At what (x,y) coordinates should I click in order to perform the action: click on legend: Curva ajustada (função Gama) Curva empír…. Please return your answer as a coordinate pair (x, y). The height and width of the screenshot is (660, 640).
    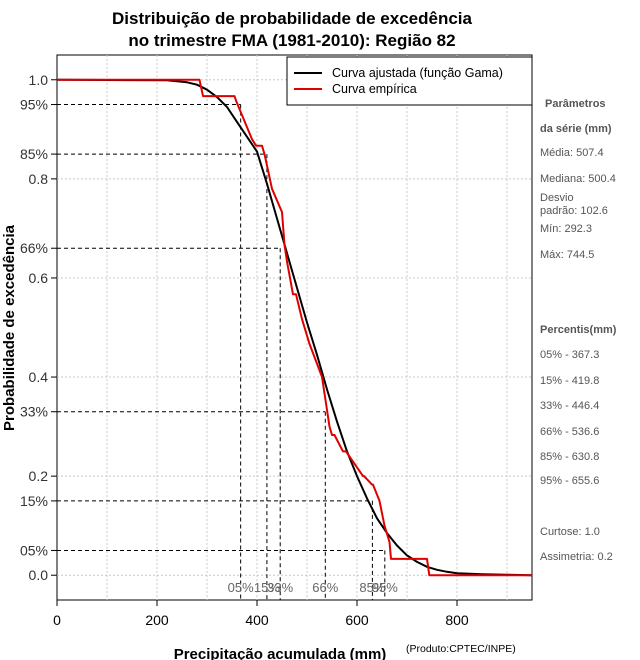
    Looking at the image, I should click on (409, 81).